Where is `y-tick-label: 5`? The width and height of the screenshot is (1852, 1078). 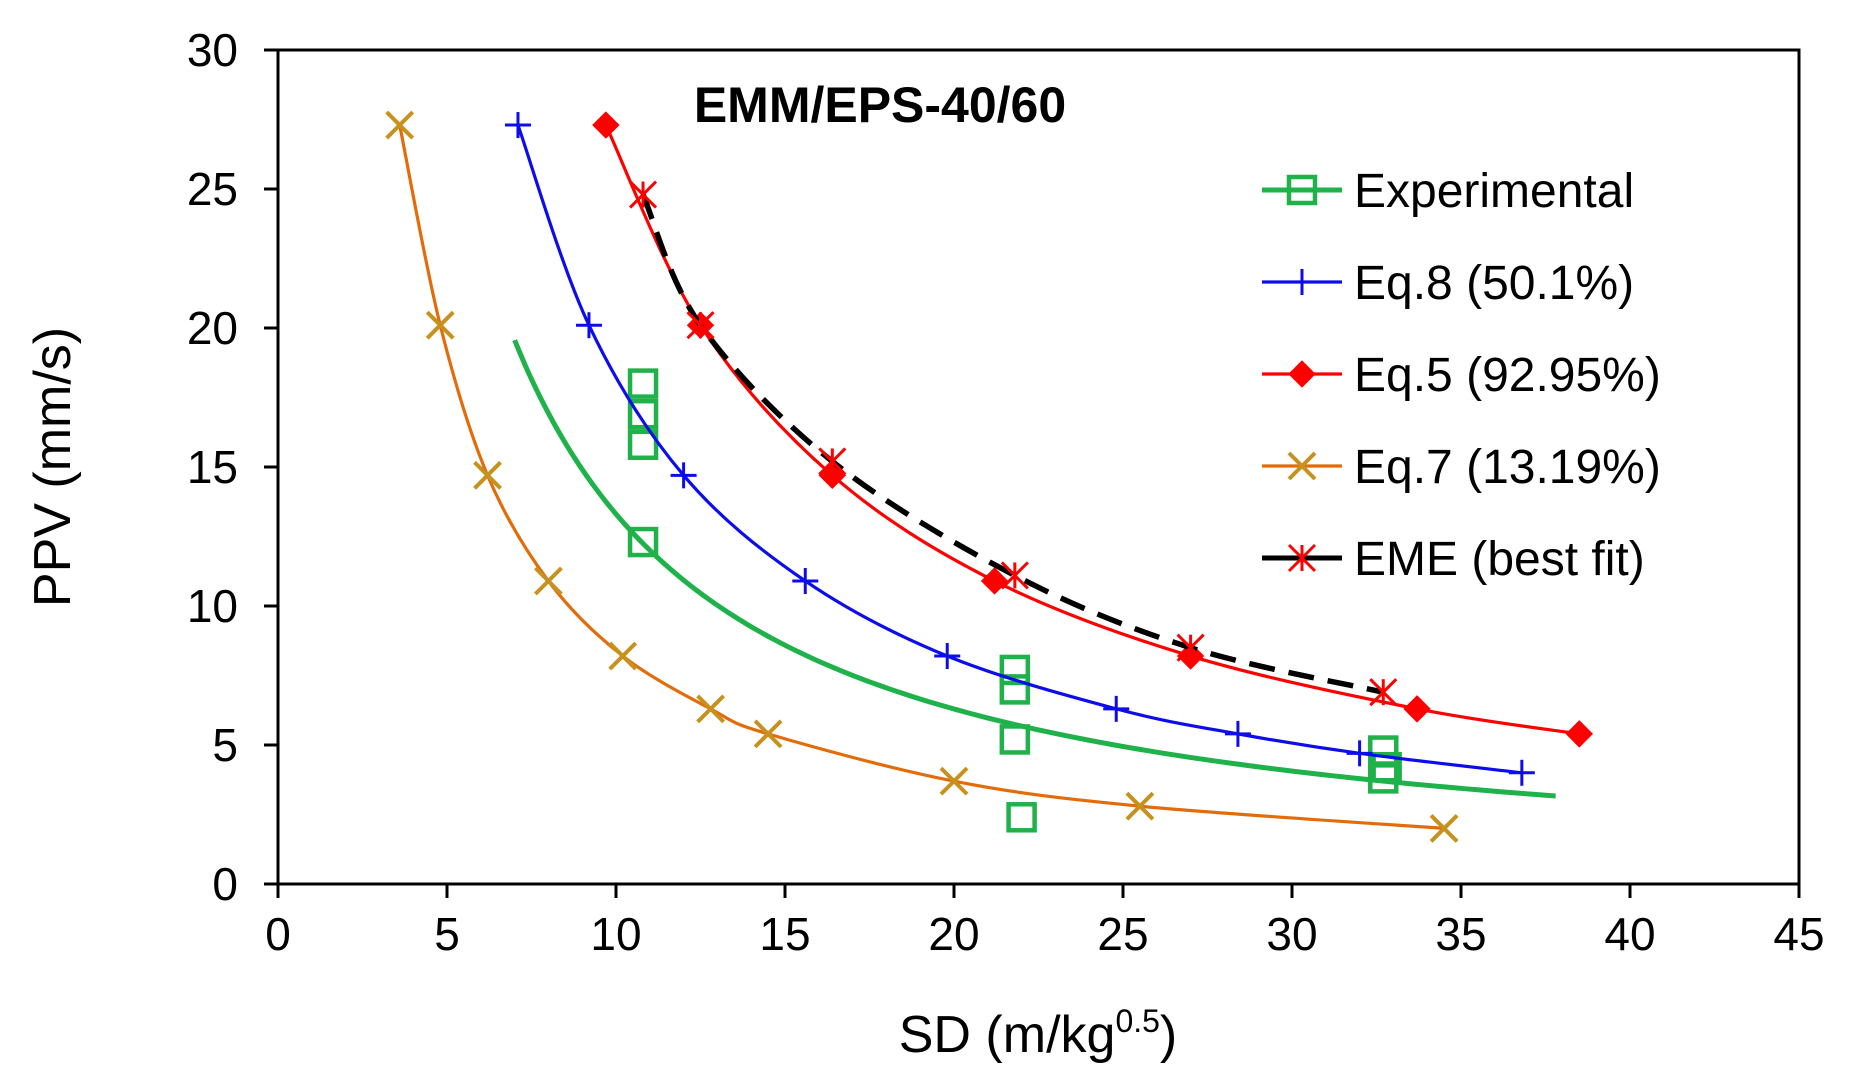 y-tick-label: 5 is located at coordinates (225, 745).